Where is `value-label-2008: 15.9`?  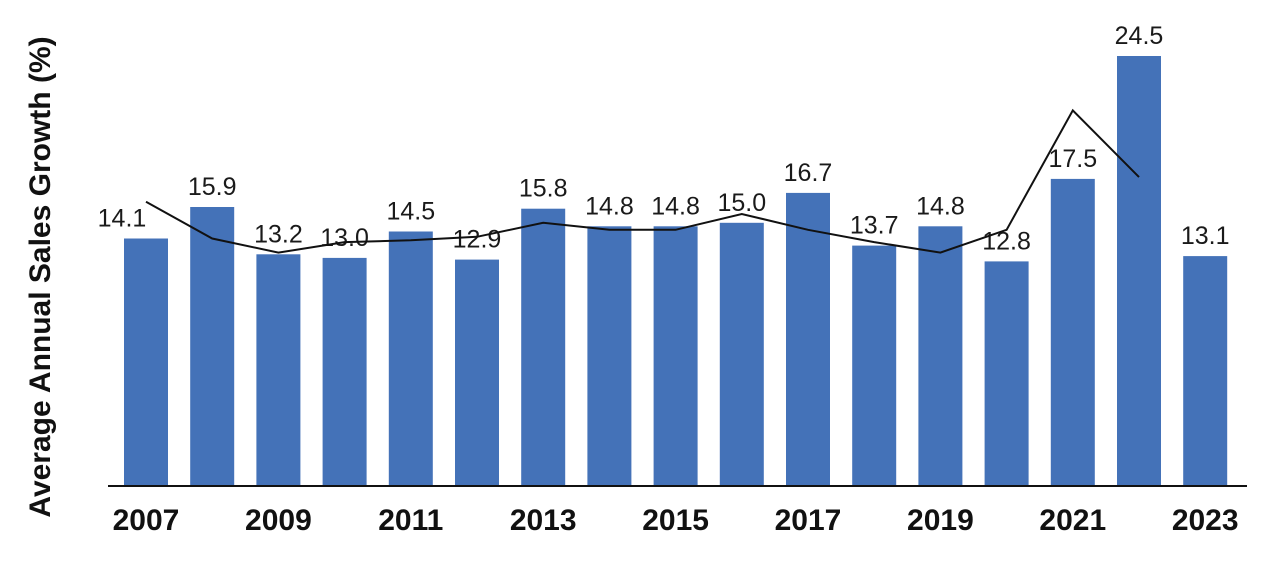 value-label-2008: 15.9 is located at coordinates (212, 187).